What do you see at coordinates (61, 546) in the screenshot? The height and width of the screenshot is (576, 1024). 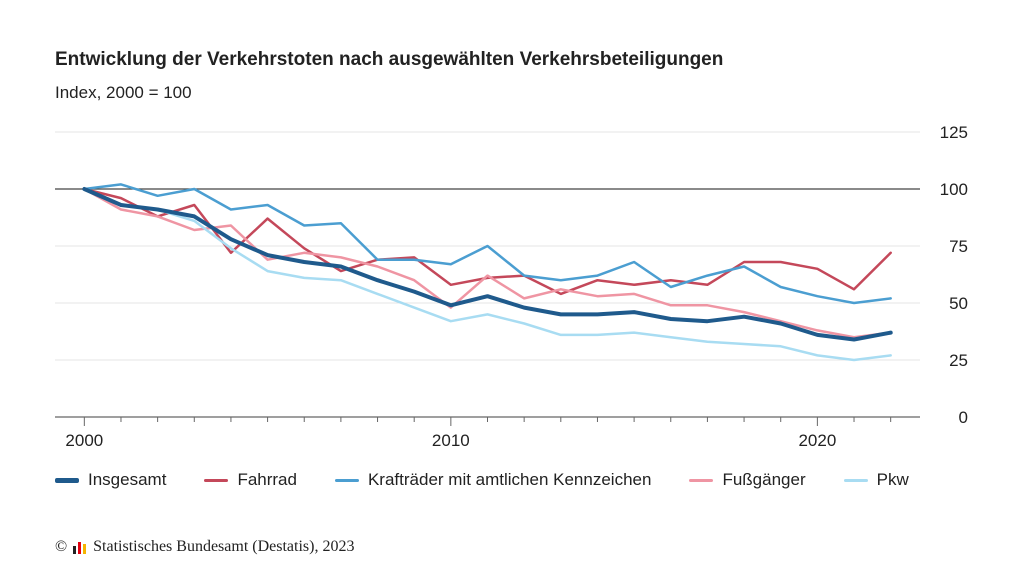 I see `copyright-symbol: ©` at bounding box center [61, 546].